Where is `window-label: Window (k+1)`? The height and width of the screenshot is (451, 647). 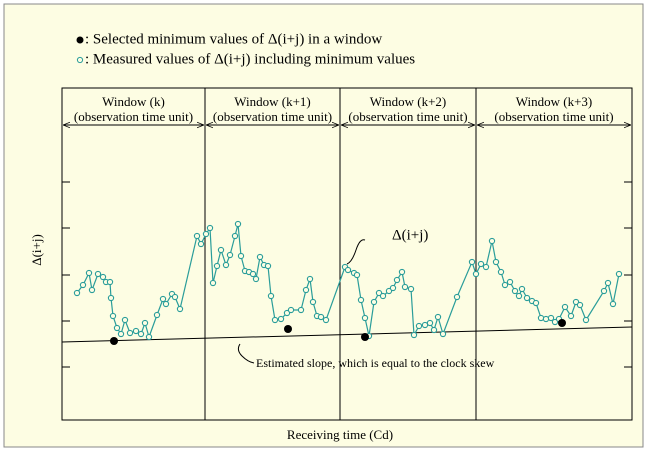
window-label: Window (k+1) is located at coordinates (272, 101).